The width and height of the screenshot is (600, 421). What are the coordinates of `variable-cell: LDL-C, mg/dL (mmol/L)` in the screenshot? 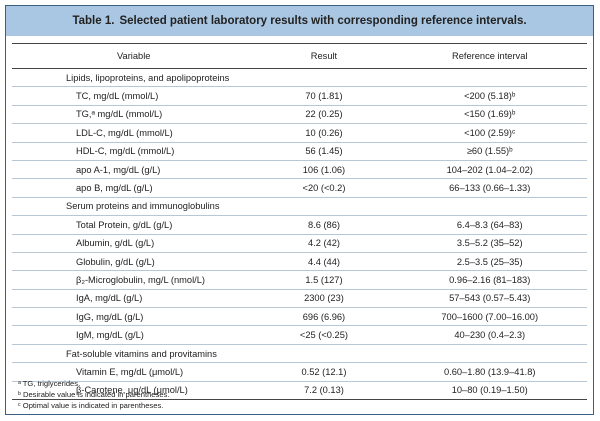 It's located at (134, 133).